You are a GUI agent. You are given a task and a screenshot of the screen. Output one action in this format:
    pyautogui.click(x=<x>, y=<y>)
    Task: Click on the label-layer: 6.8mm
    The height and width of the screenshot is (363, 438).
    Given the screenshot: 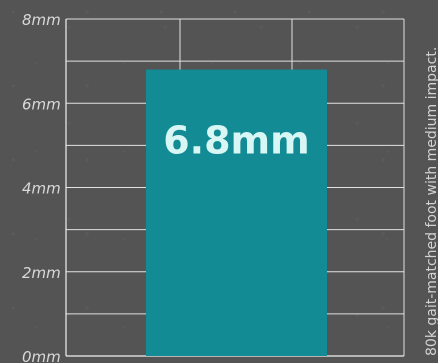 What is the action you would take?
    pyautogui.click(x=236, y=141)
    